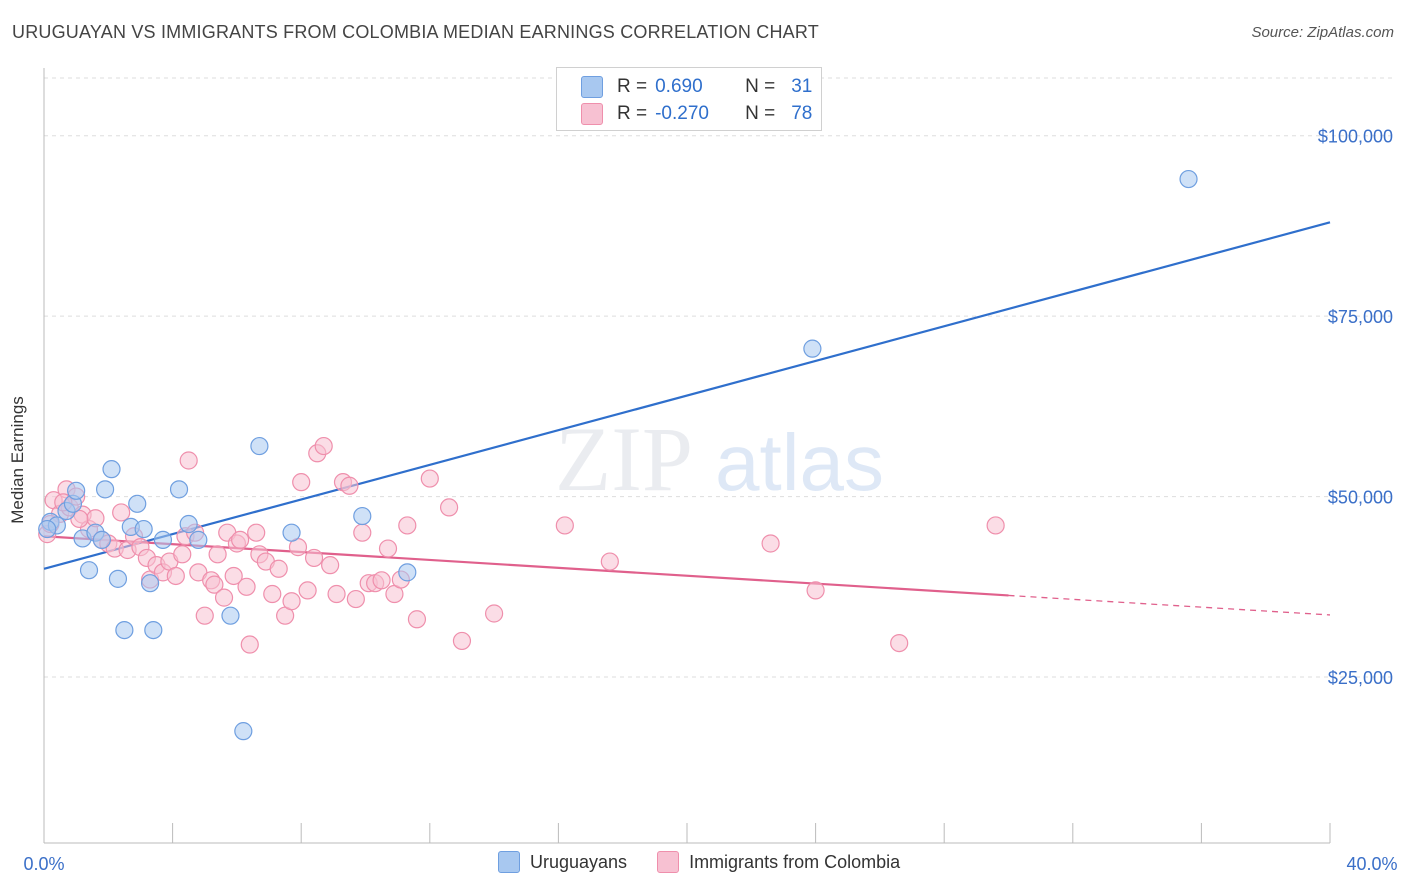 The width and height of the screenshot is (1406, 892). Describe the element at coordinates (760, 86) in the screenshot. I see `legend-n-label: N =` at that location.